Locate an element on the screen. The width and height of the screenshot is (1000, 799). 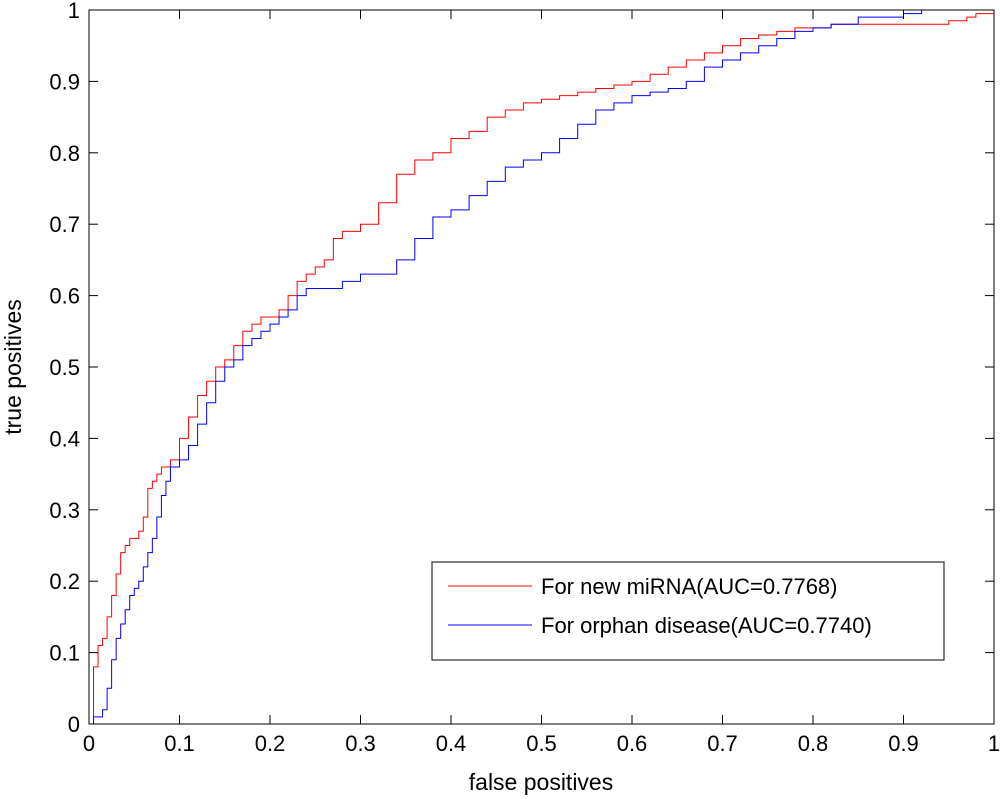
x-tick-labels: 0 0.1 0.2 0.3 0.4 0.5 0.6 0.7 0.8 0.9 1 is located at coordinates (541, 743).